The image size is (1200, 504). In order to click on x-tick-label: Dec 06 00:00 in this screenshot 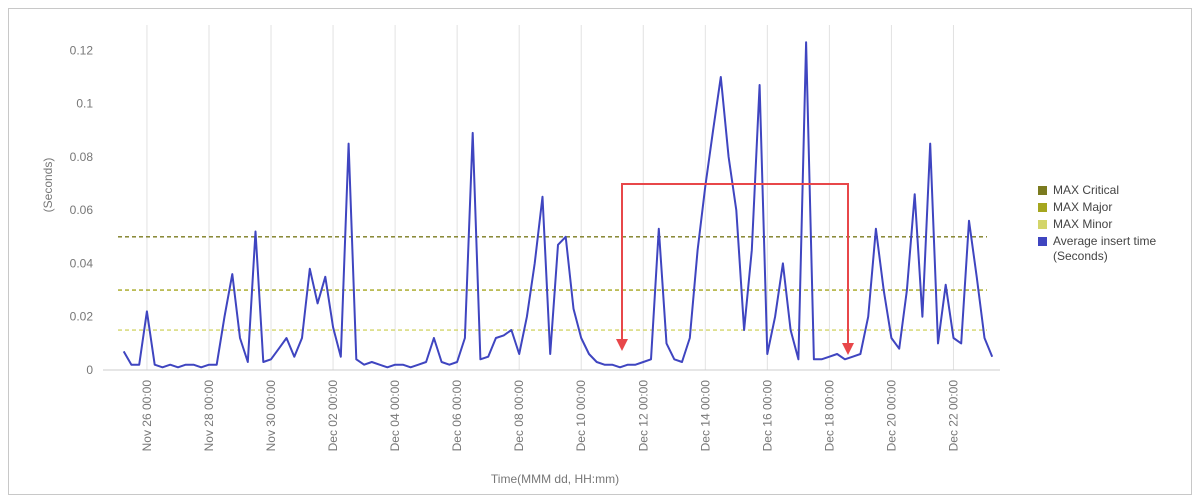, I will do `click(457, 416)`.